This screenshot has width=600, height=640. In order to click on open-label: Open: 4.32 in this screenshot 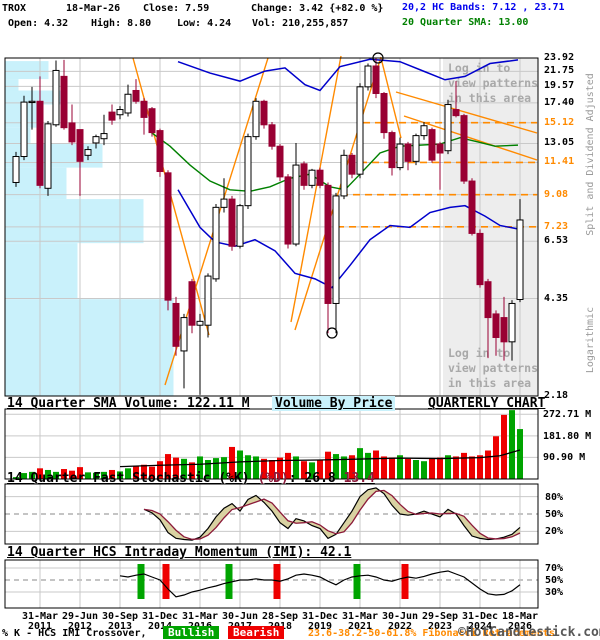, I will do `click(38, 23)`.